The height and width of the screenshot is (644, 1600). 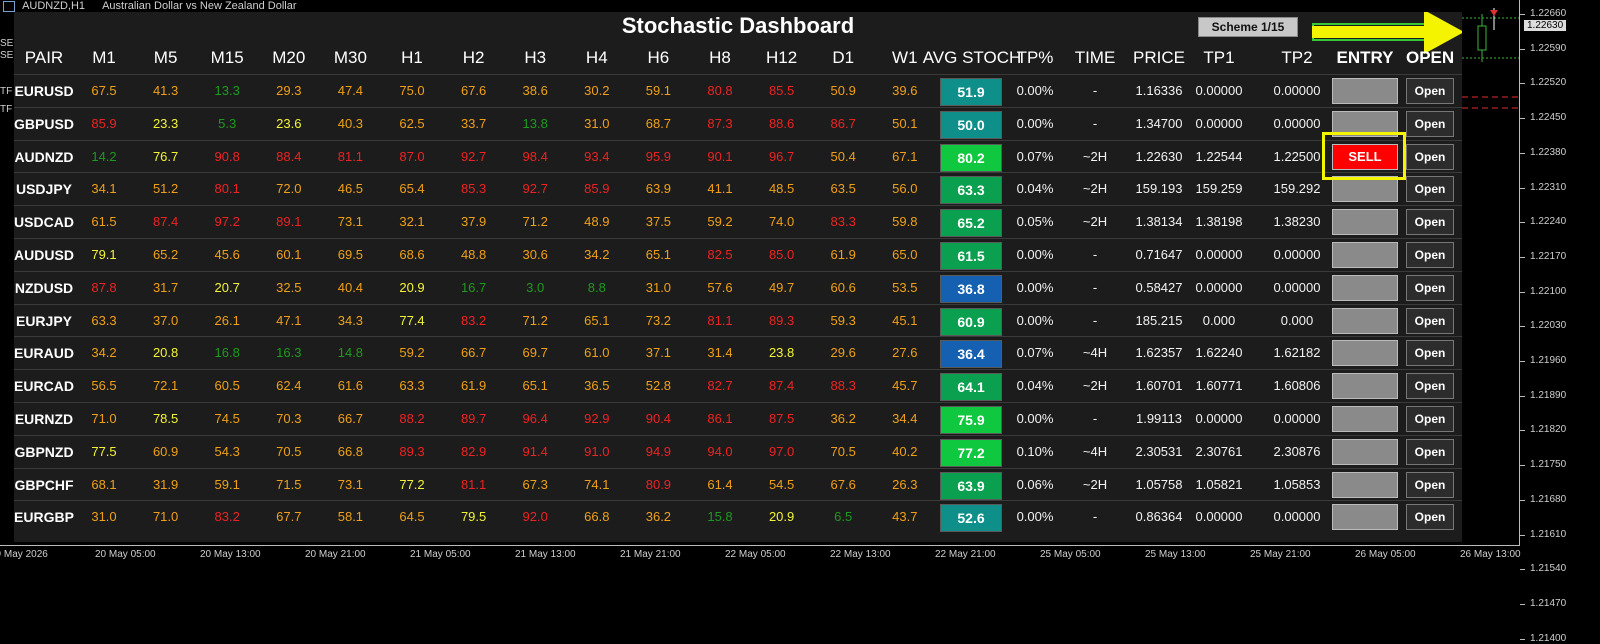 I want to click on stoch-h8-value: 31.4, so click(x=720, y=353).